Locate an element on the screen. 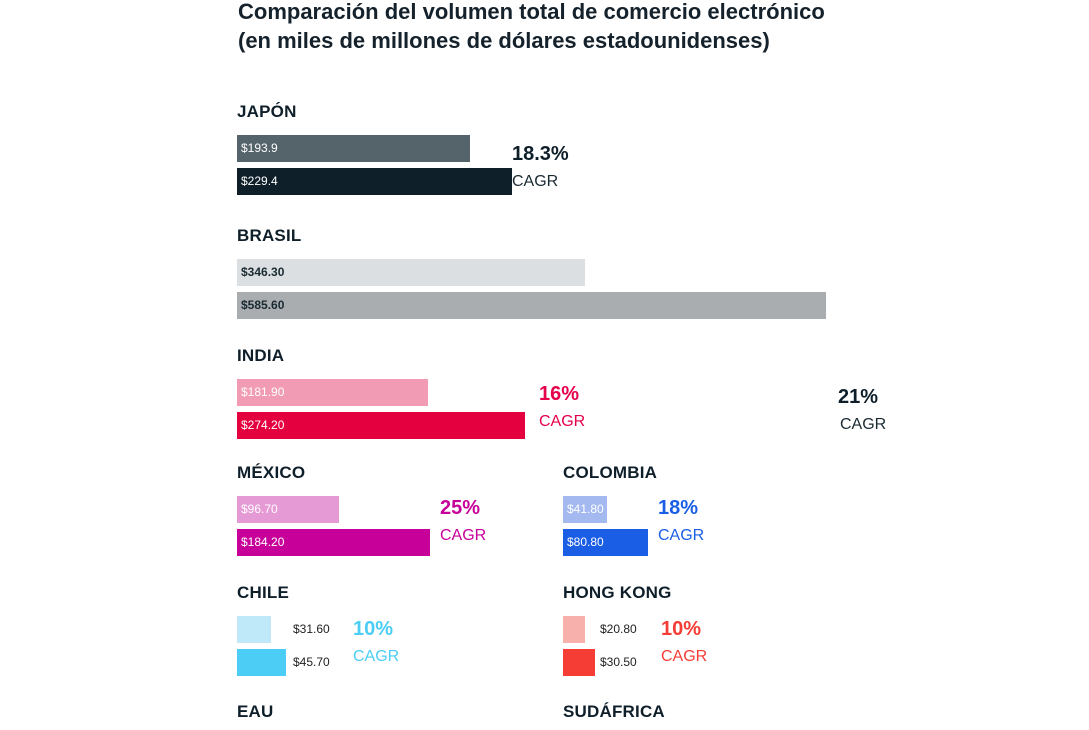 The width and height of the screenshot is (1089, 730). colombia-cagr-value: 18% is located at coordinates (678, 508).